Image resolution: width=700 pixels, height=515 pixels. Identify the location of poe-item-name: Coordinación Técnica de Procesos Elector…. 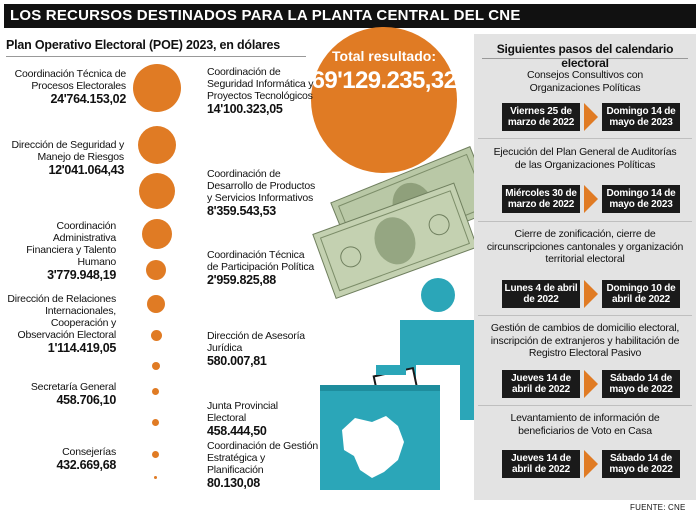
(70, 80).